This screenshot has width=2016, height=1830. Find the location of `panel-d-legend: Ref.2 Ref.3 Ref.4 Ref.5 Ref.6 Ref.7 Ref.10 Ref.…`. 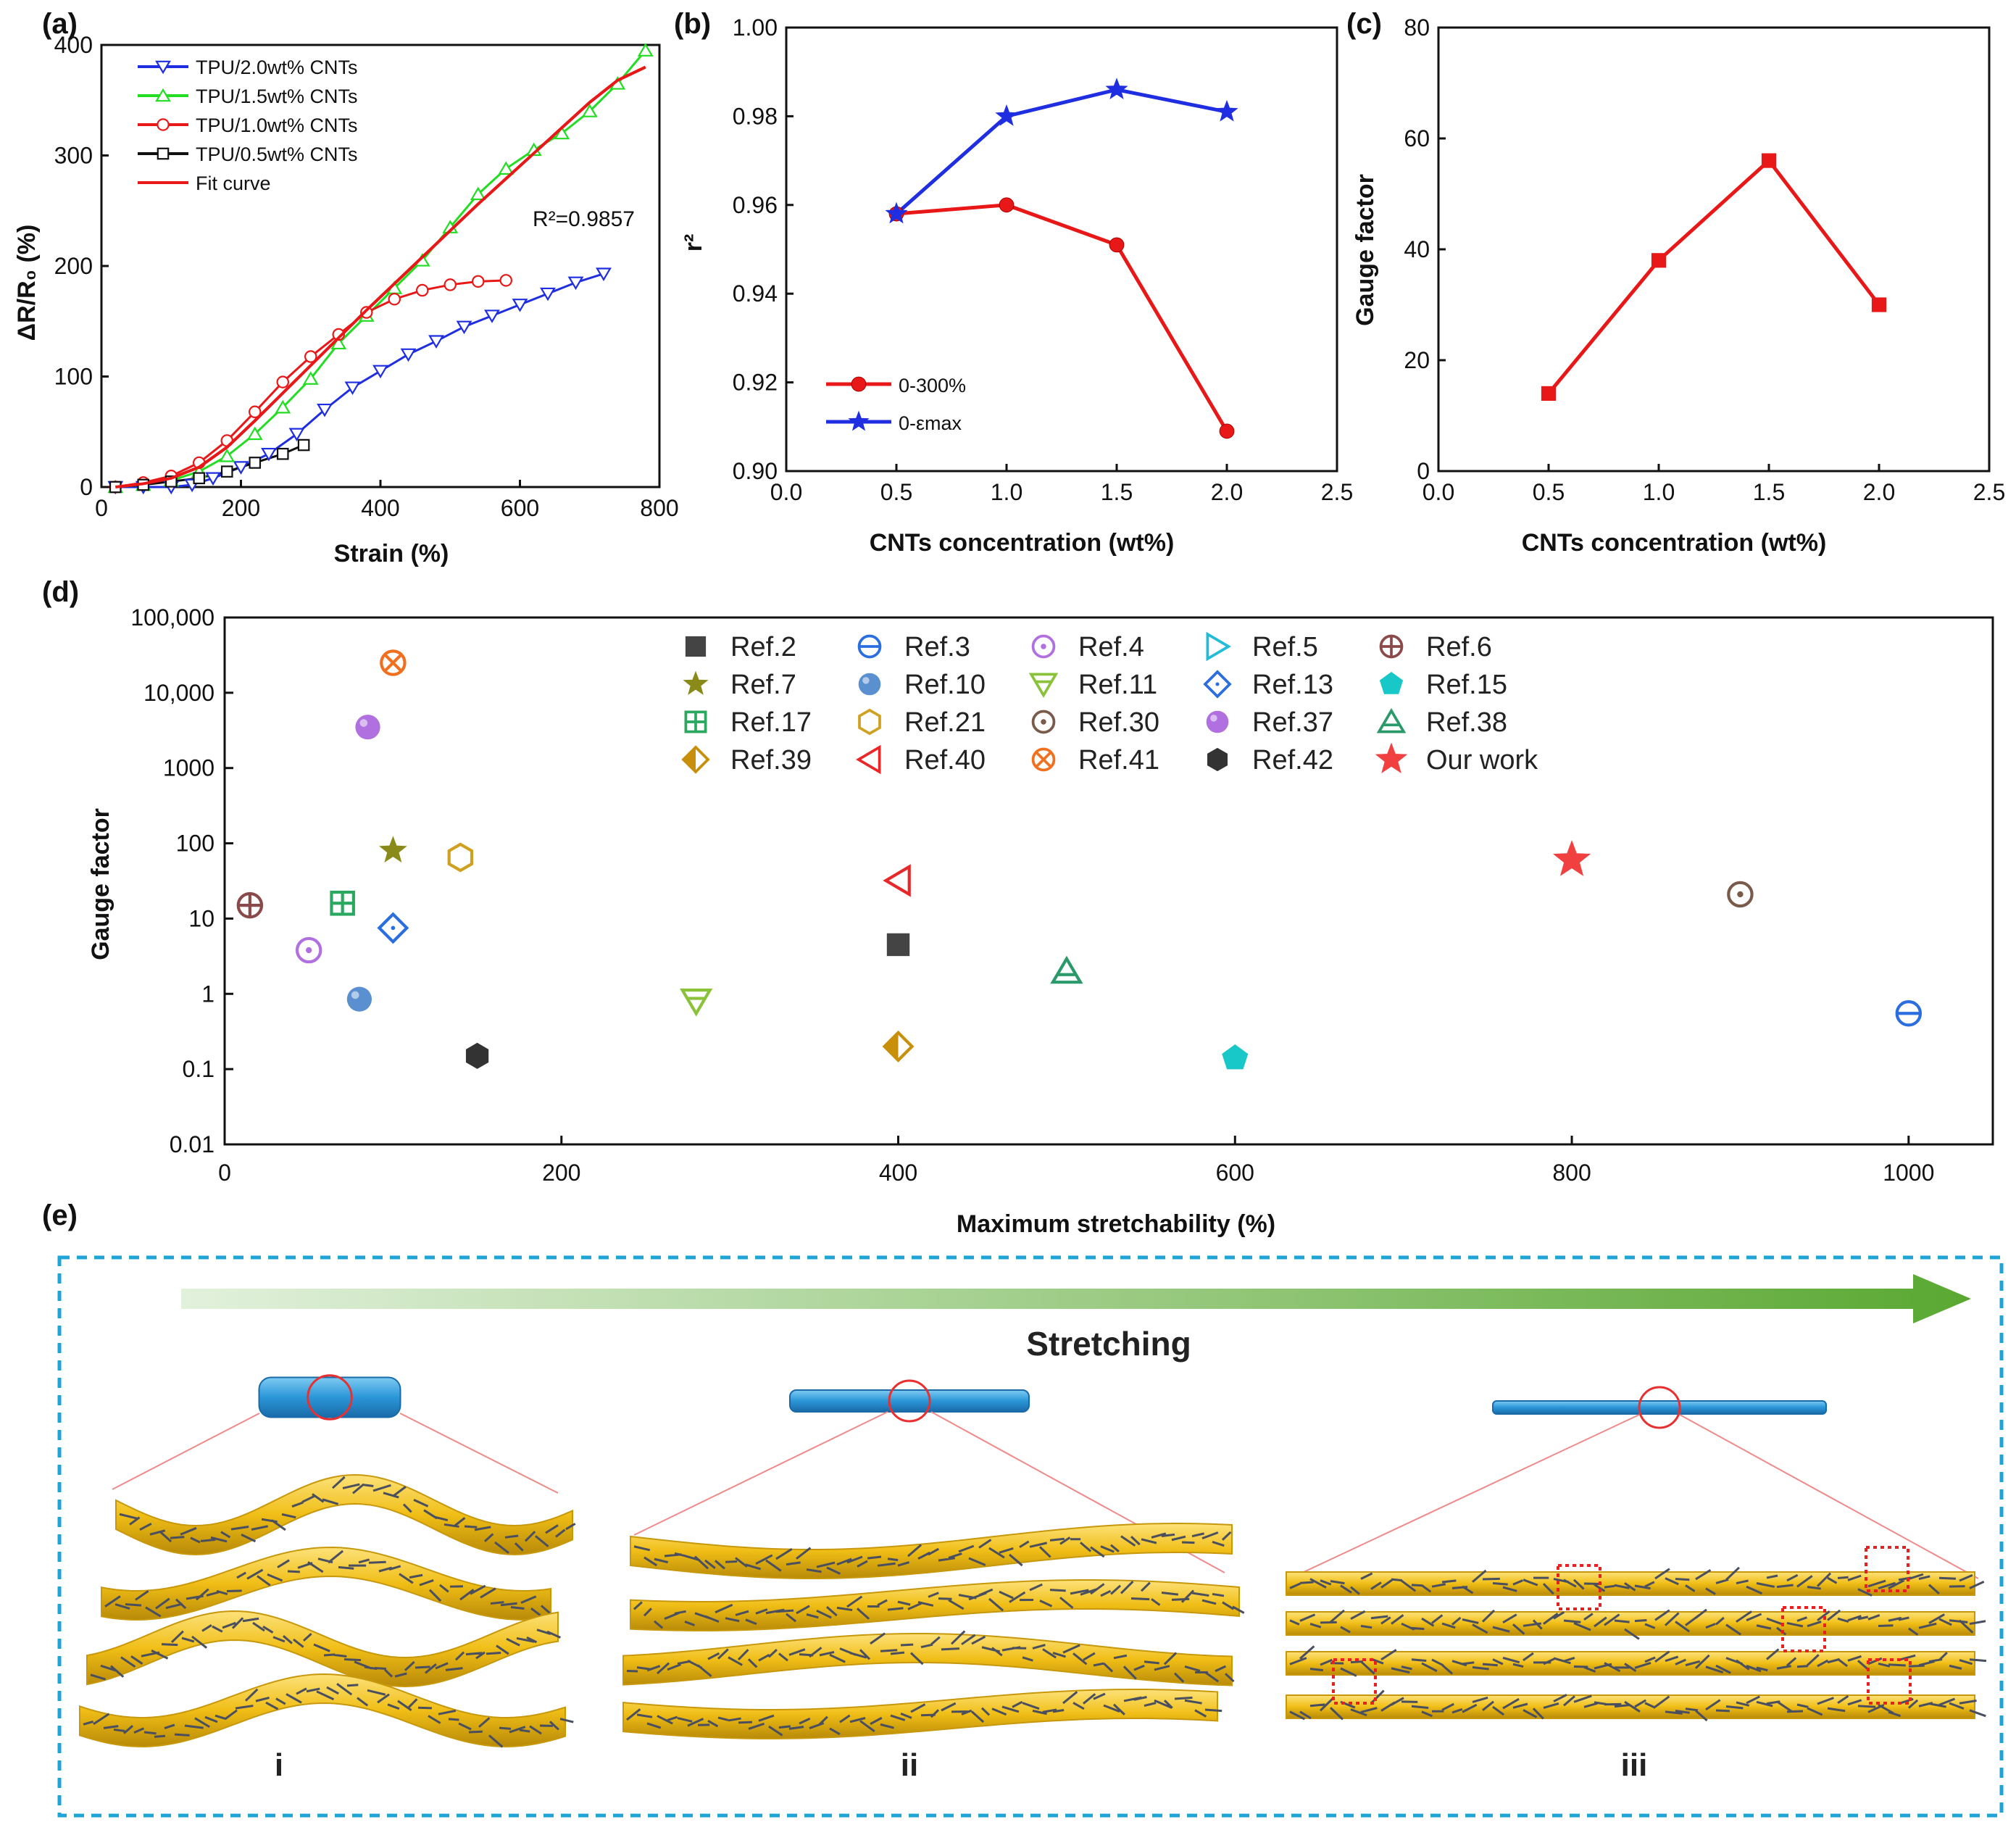

panel-d-legend: Ref.2 Ref.3 Ref.4 Ref.5 Ref.6 Ref.7 Ref.10 Ref.… is located at coordinates (1109, 703).